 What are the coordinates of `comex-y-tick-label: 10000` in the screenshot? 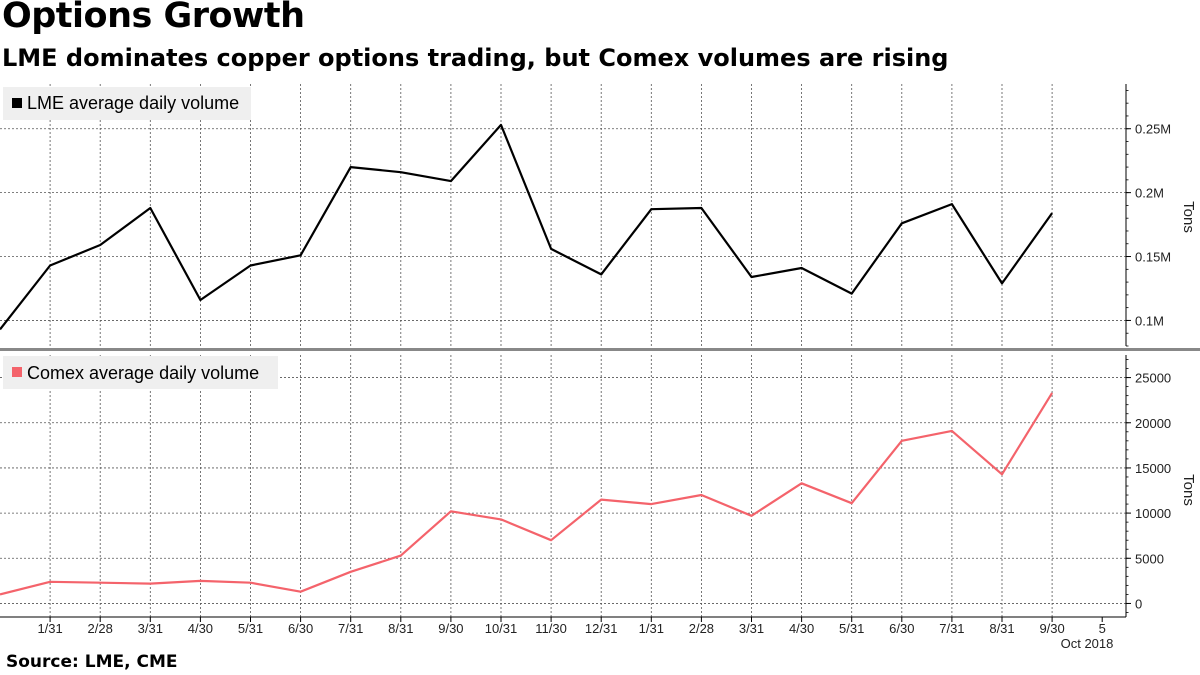 It's located at (1153, 513).